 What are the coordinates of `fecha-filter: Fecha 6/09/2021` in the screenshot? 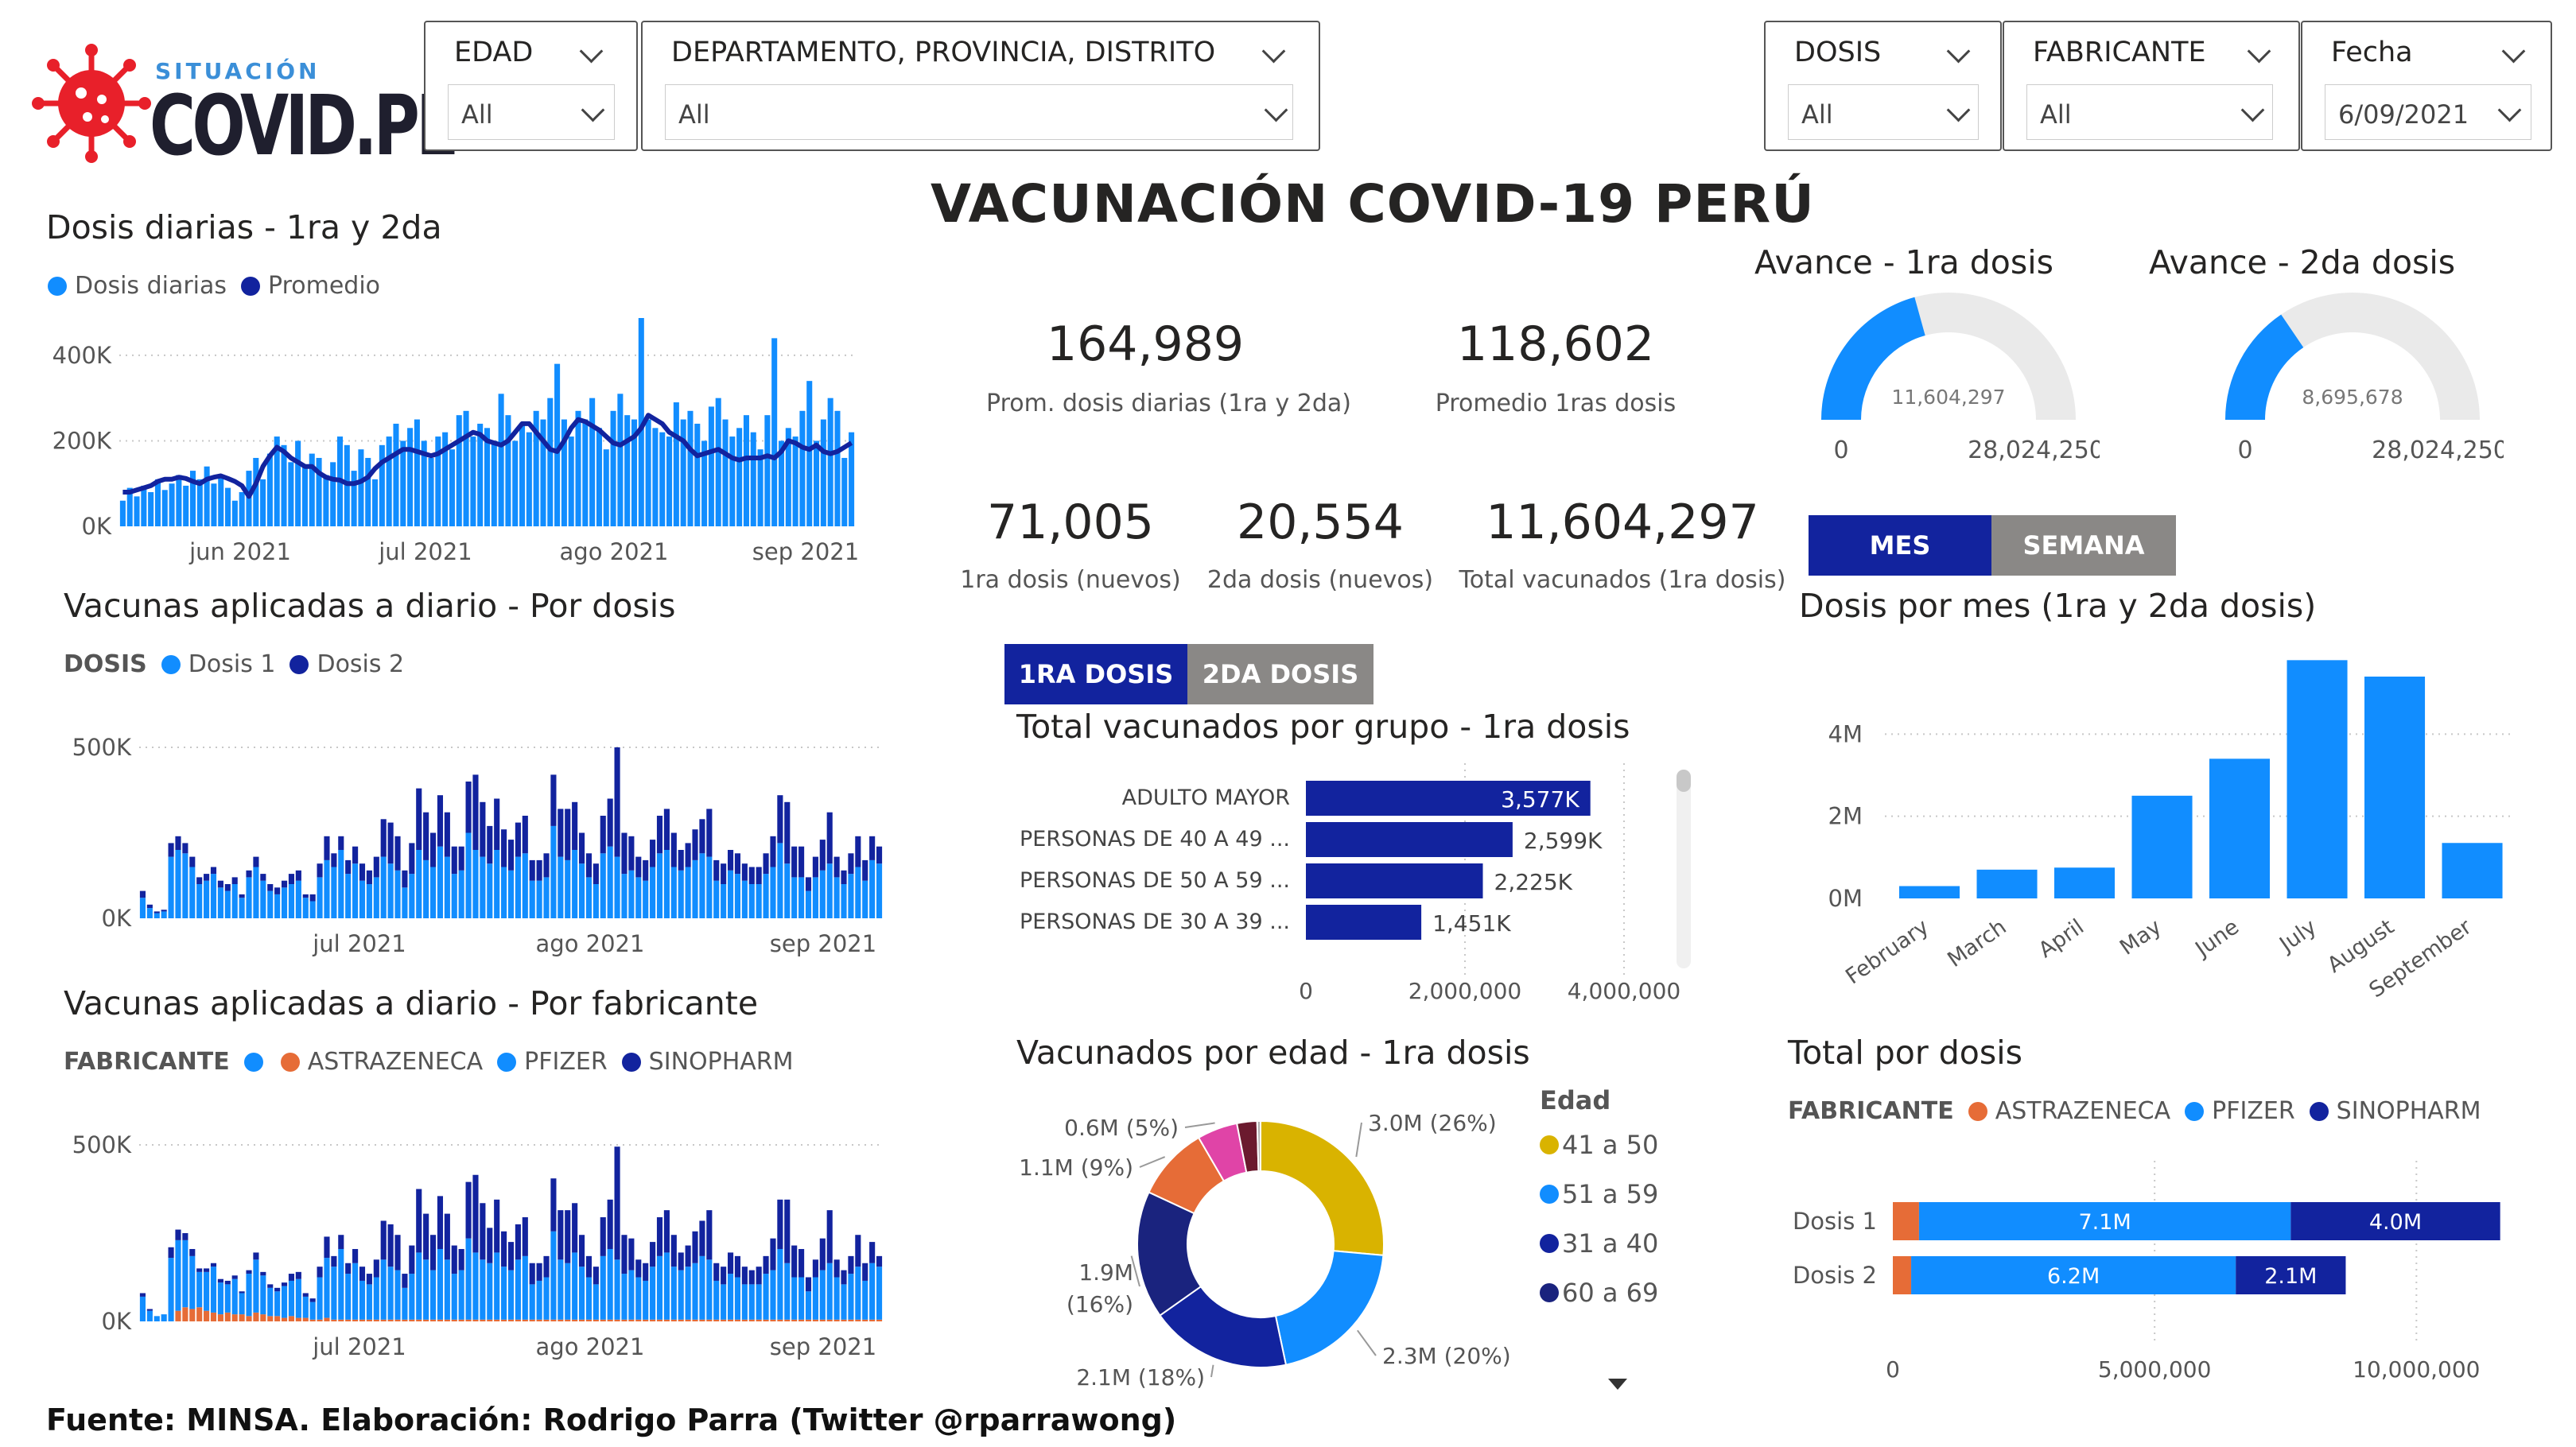 It's located at (2426, 86).